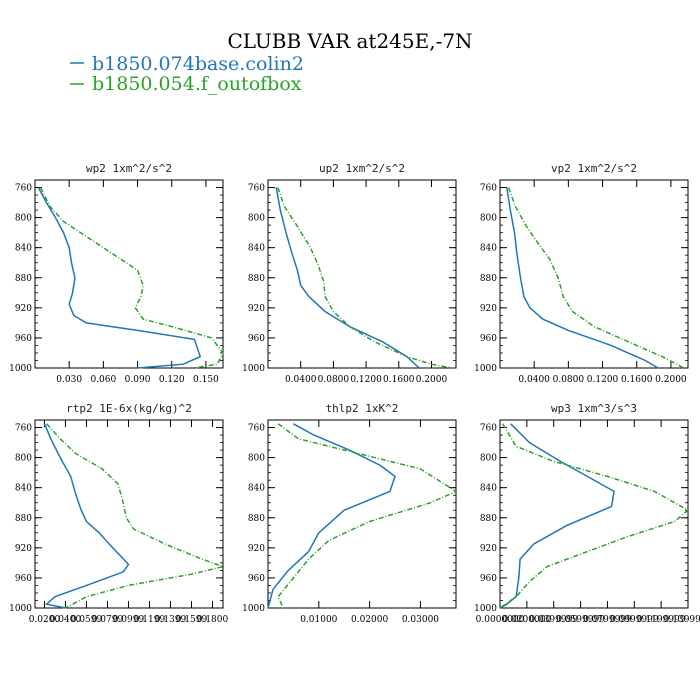 The image size is (700, 700). I want to click on x-tick-label: 0.120, so click(172, 380).